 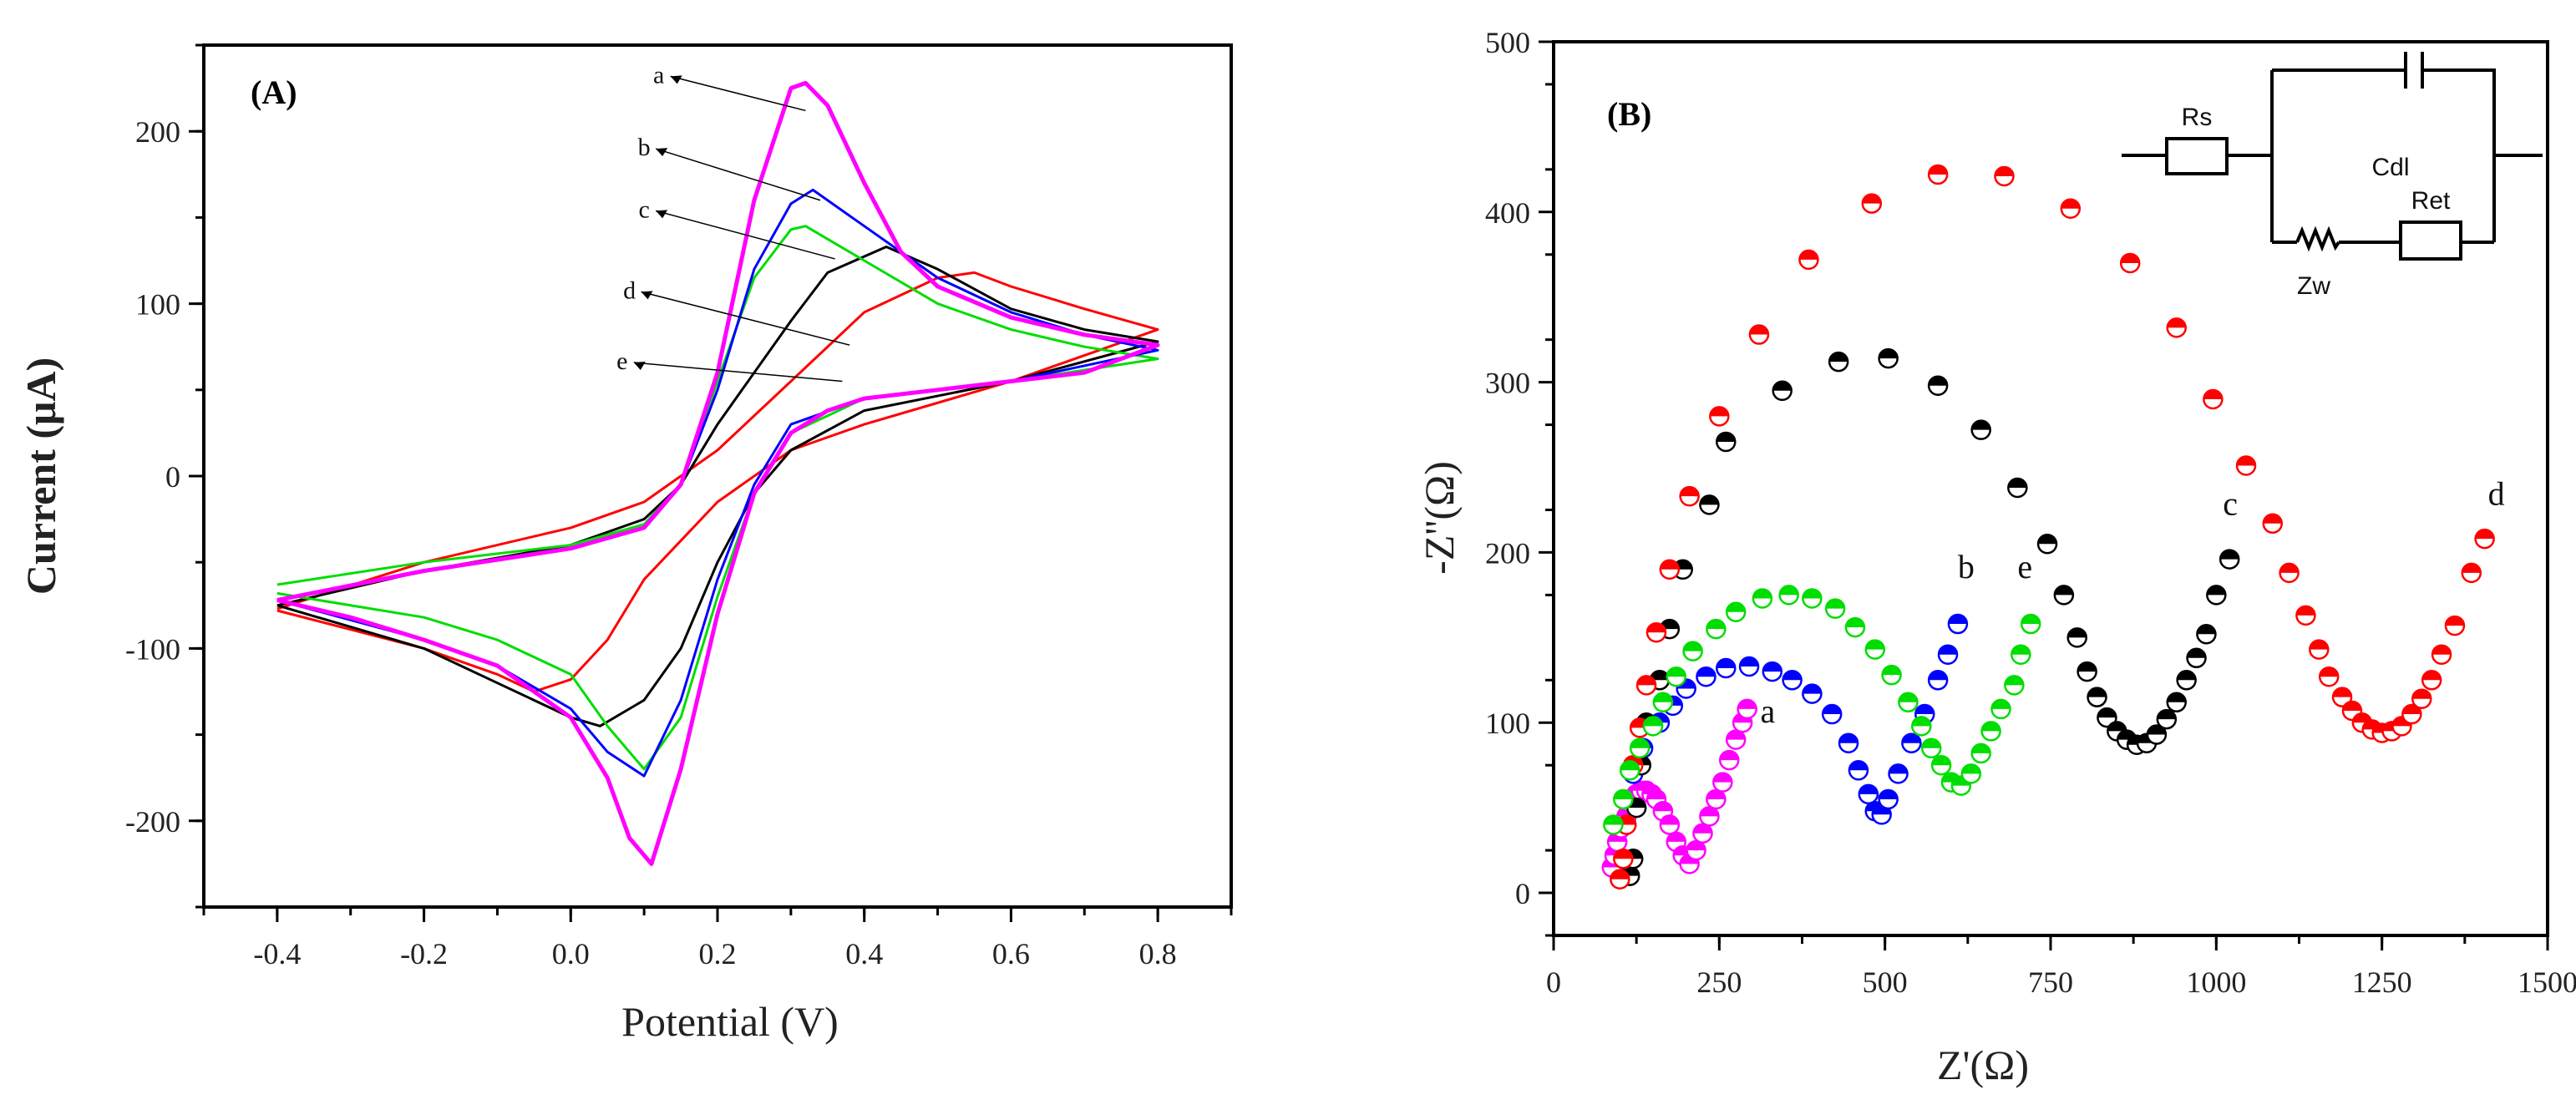 What do you see at coordinates (2332, 156) in the screenshot?
I see `equivalent-circuit-inset` at bounding box center [2332, 156].